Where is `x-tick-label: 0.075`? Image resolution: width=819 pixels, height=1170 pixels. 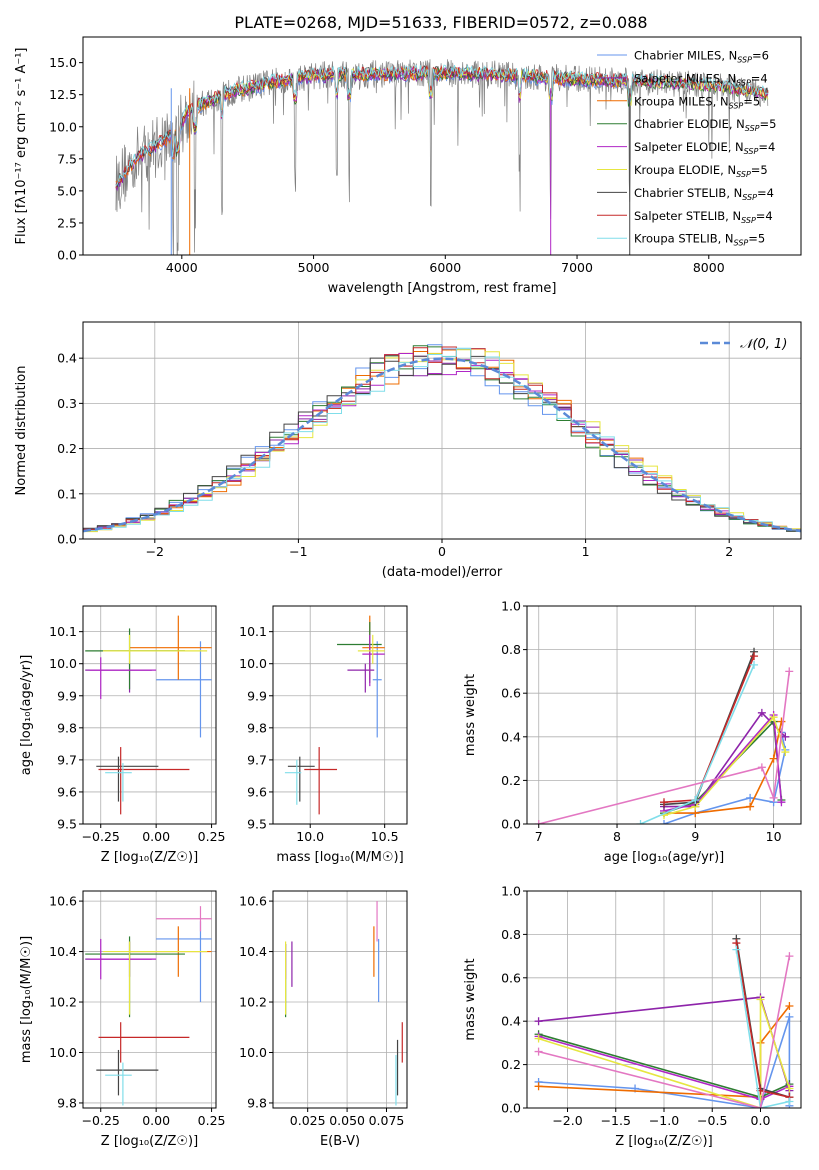
x-tick-label: 0.075 is located at coordinates (387, 1120).